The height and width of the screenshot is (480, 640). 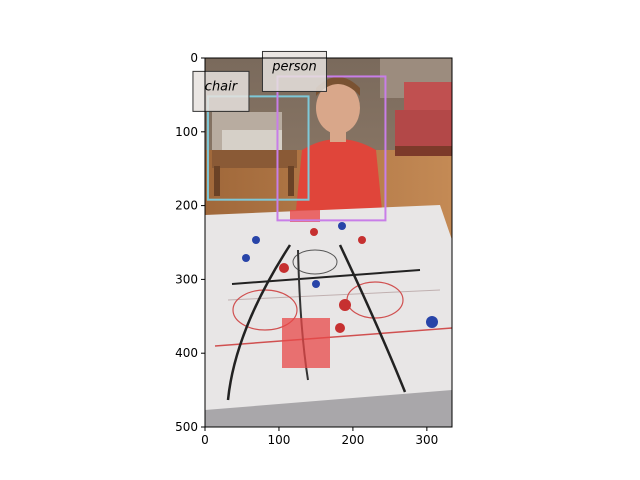 What do you see at coordinates (352, 440) in the screenshot?
I see `x-tick-label: 200` at bounding box center [352, 440].